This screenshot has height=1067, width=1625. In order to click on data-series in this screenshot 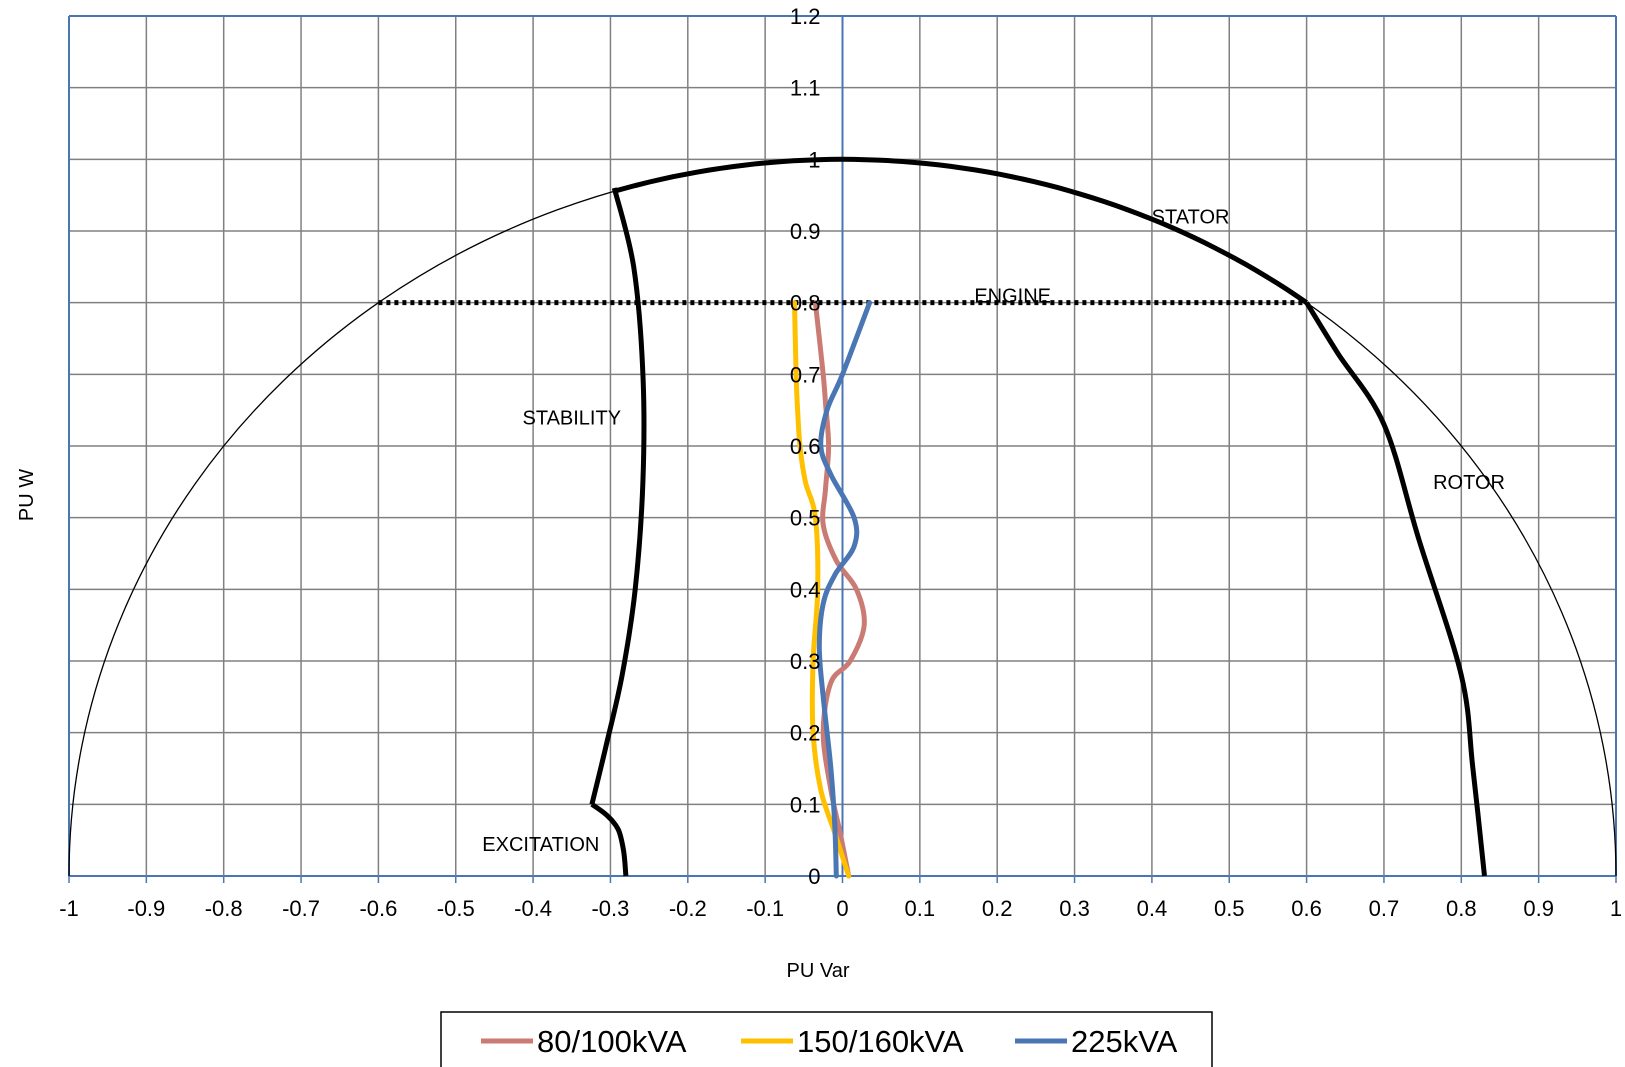, I will do `click(832, 589)`.